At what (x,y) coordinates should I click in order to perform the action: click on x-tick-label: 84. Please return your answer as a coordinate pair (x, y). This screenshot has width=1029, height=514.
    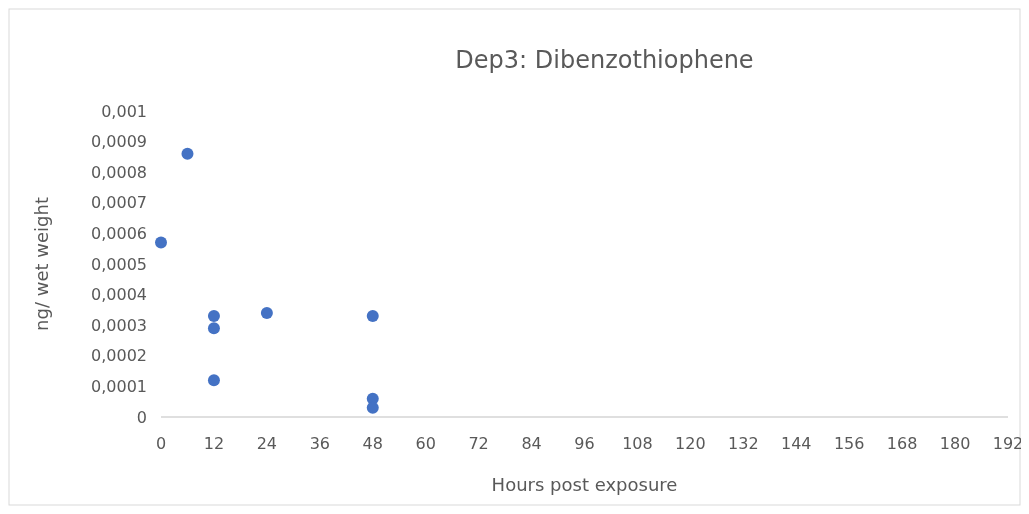
    Looking at the image, I should click on (531, 443).